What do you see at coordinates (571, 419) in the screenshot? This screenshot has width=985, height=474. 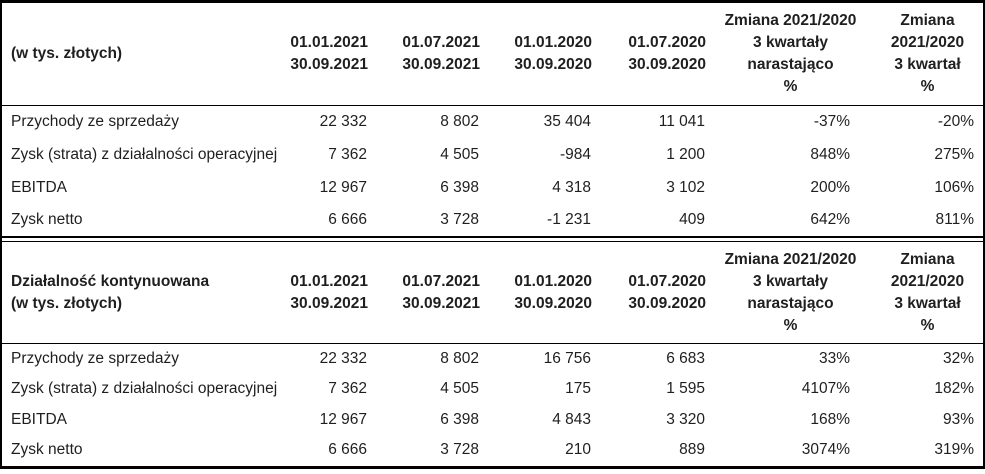 I see `value-cell: 4 843` at bounding box center [571, 419].